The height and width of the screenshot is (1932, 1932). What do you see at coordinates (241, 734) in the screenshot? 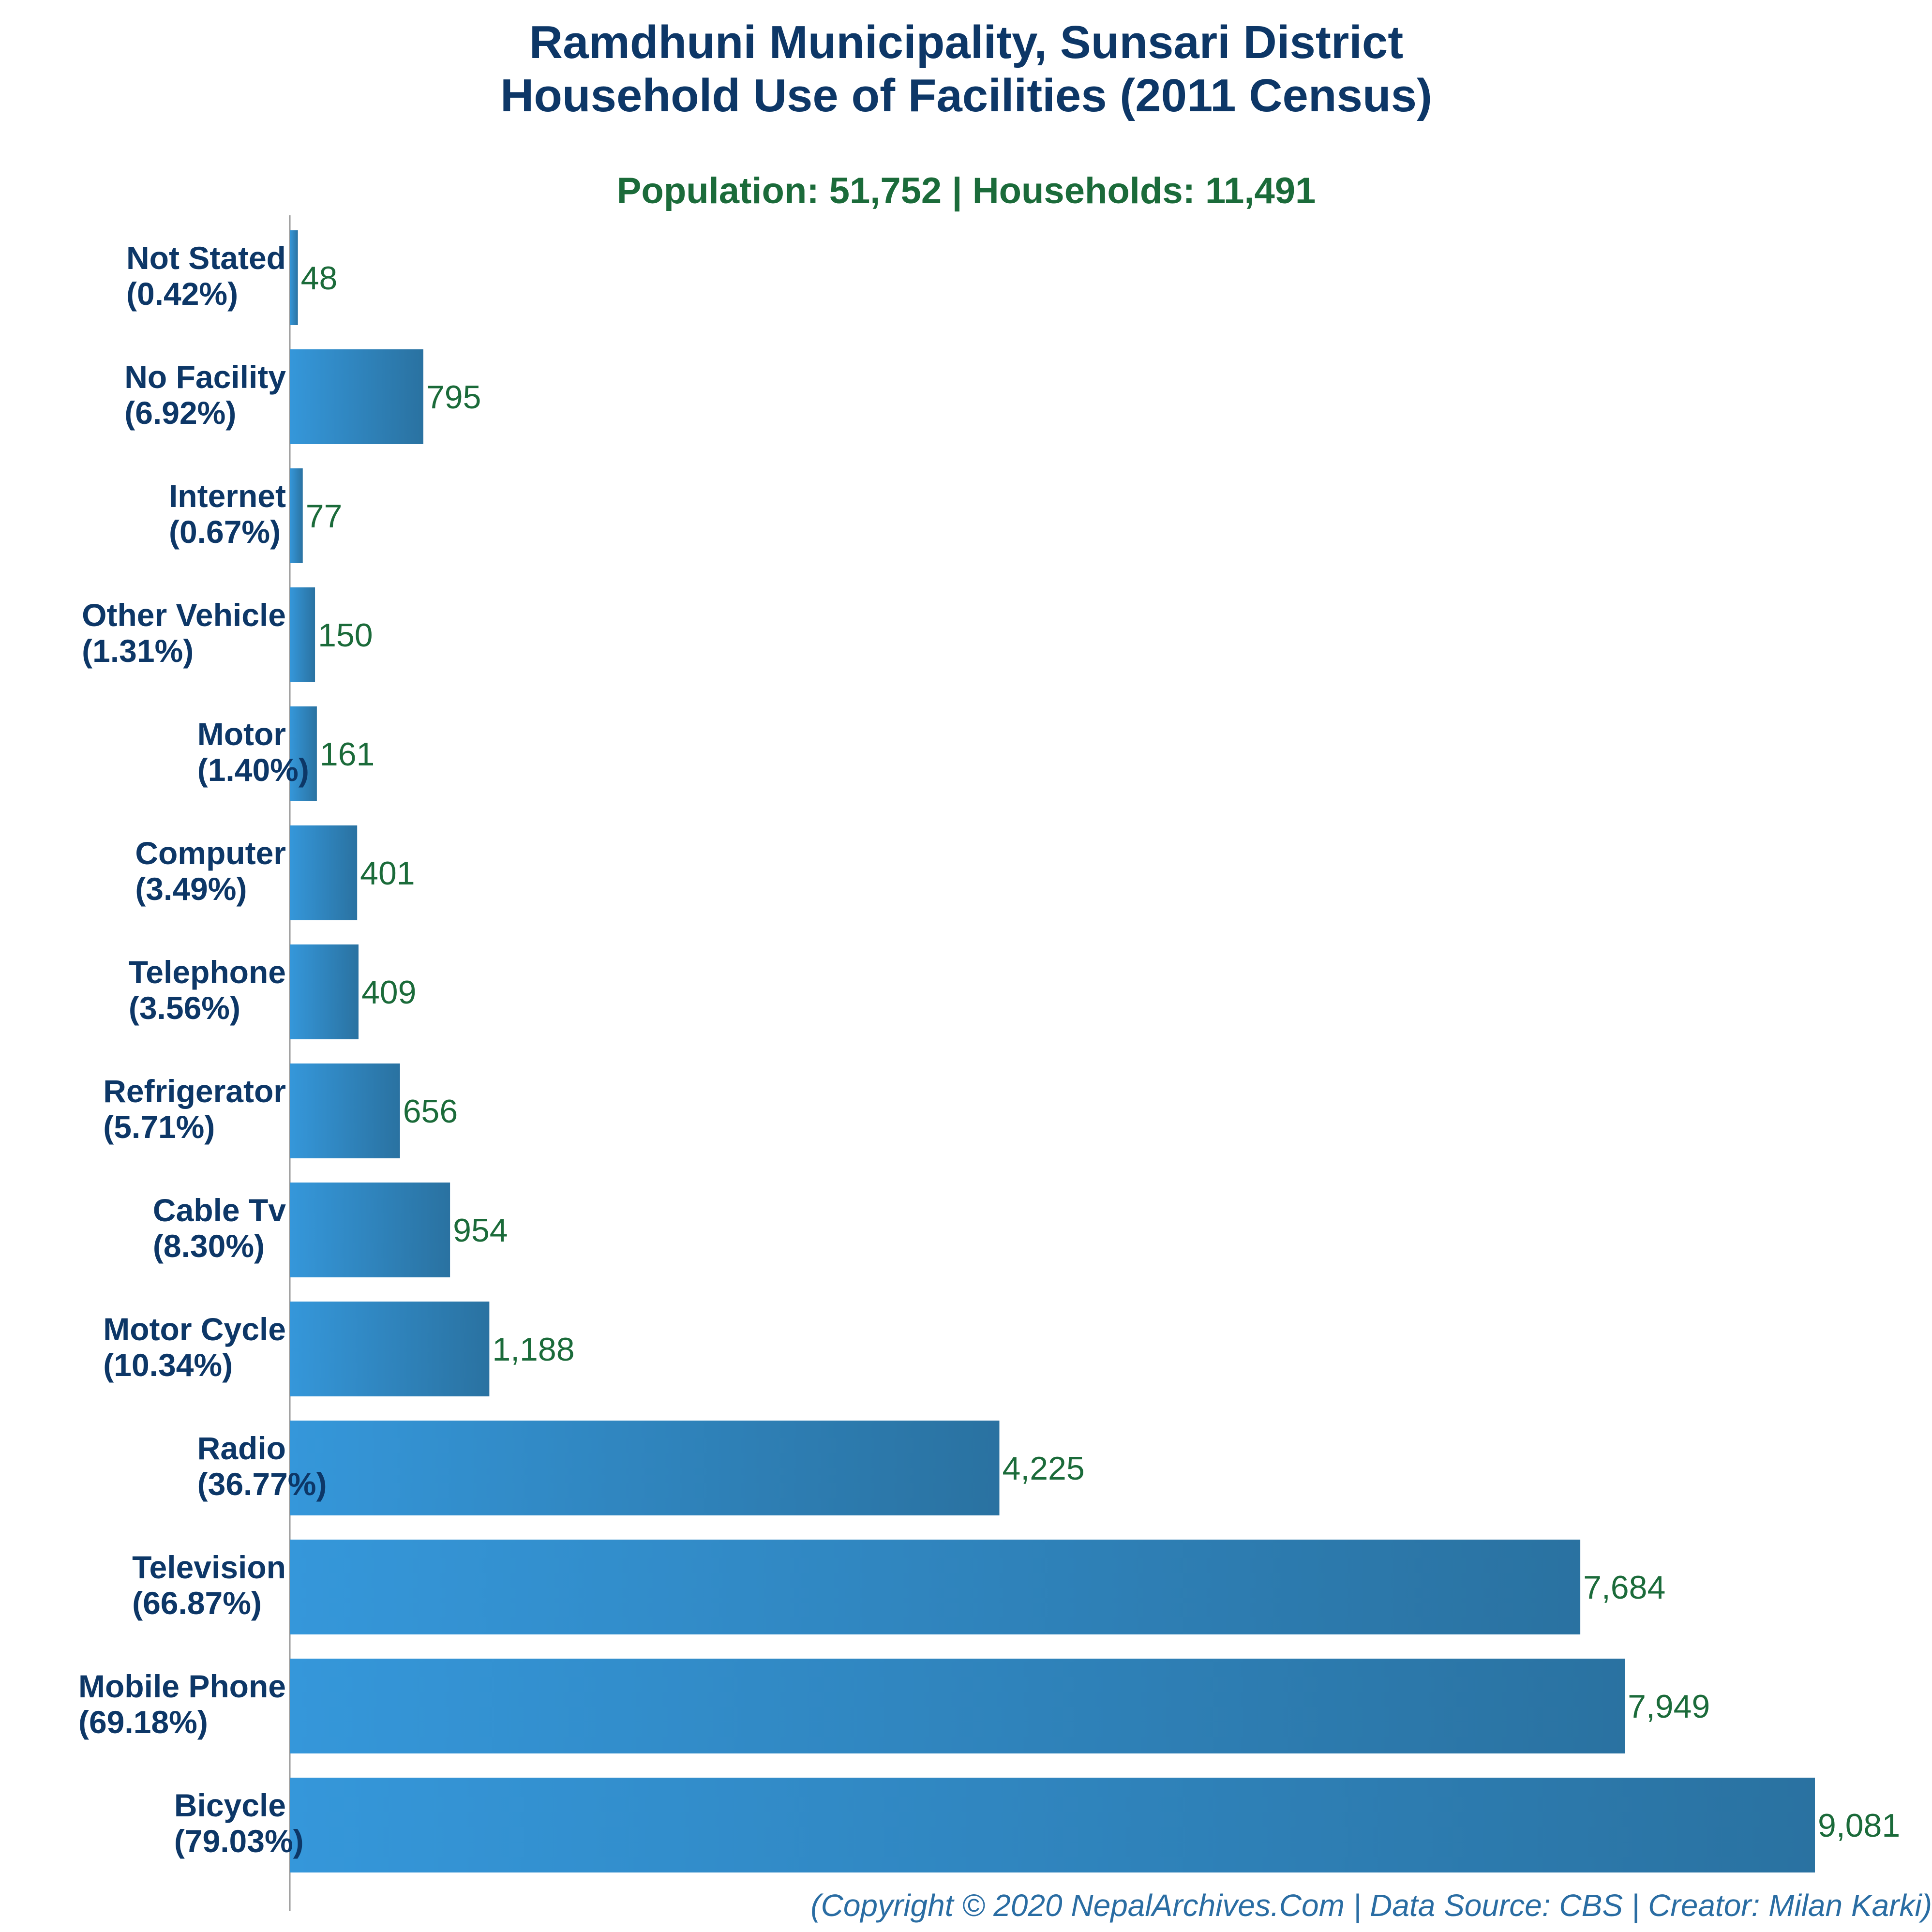
I see `category-label-motor: Motor` at bounding box center [241, 734].